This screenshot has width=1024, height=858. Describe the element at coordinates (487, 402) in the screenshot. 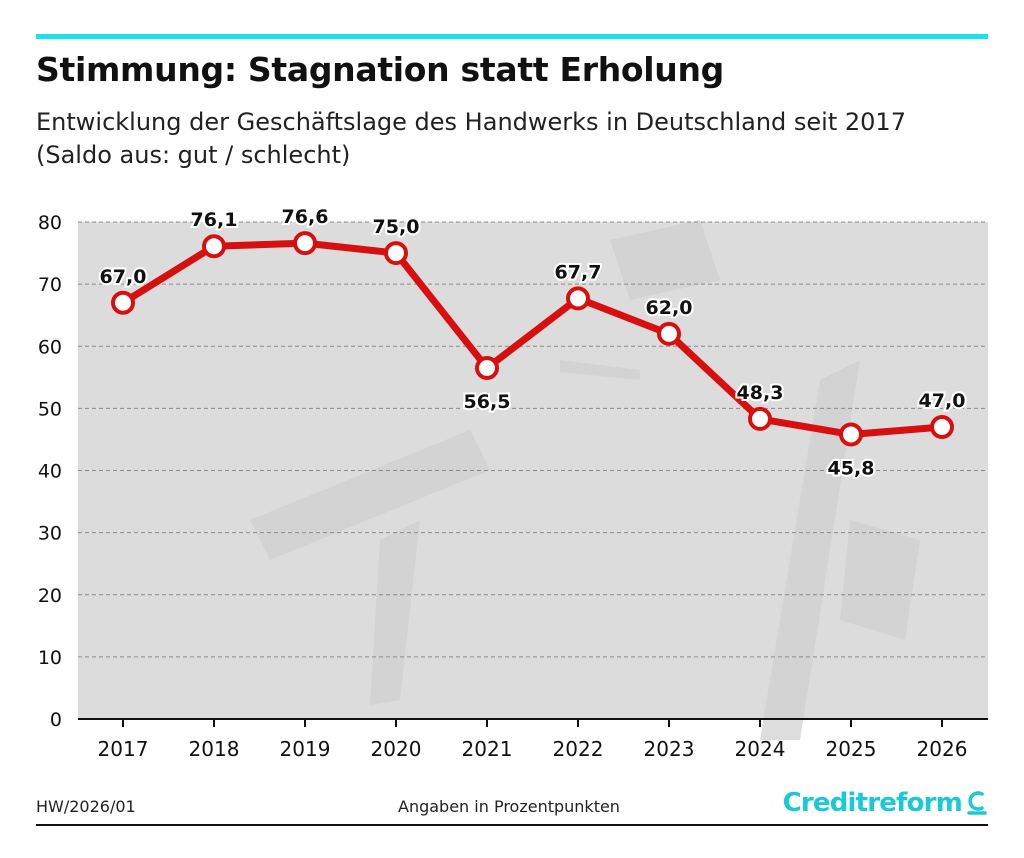

I see `data-label: 56,5` at that location.